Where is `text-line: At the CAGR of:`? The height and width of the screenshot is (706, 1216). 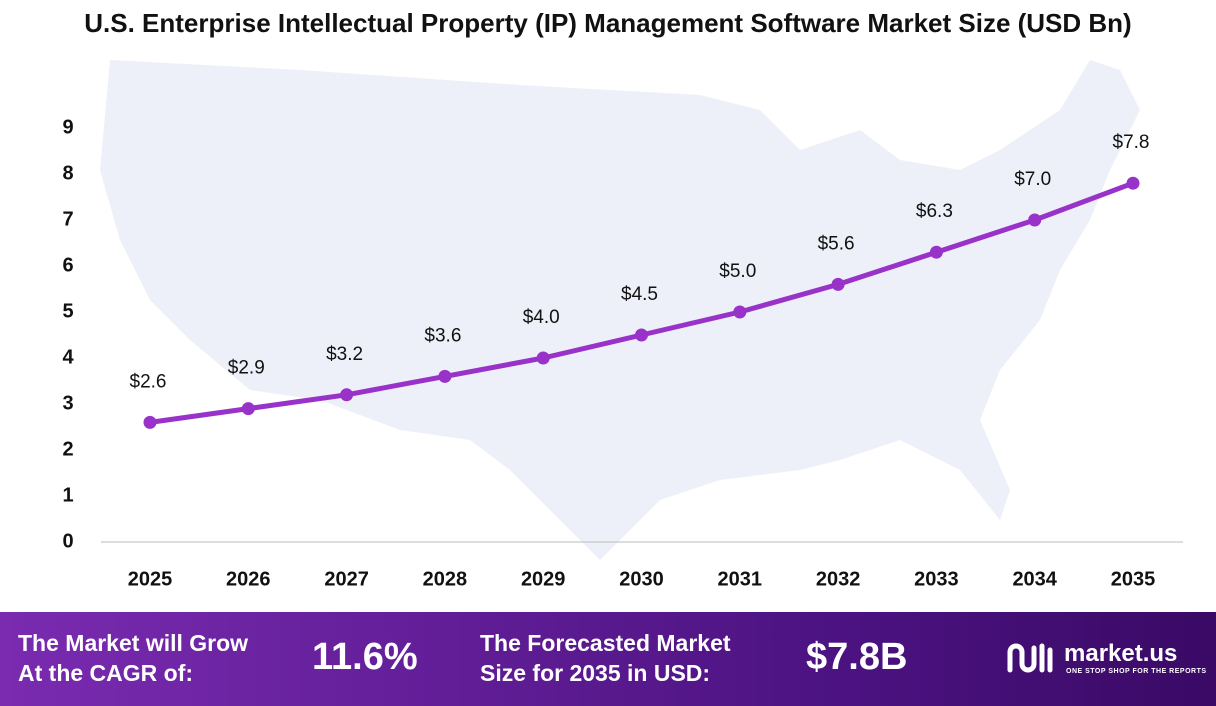
text-line: At the CAGR of: is located at coordinates (106, 673).